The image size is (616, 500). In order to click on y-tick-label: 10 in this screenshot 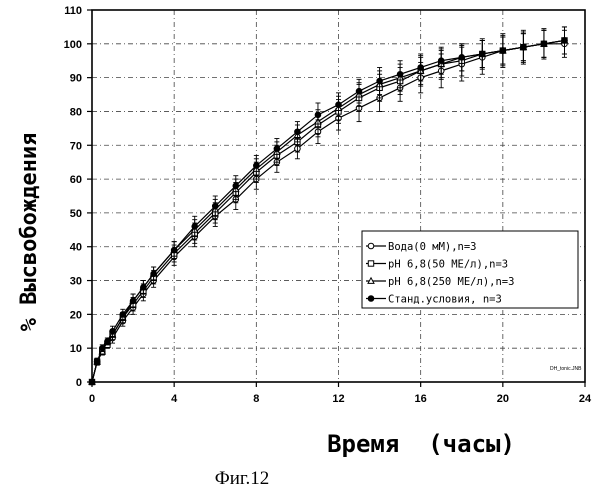, I will do `click(76, 349)`.